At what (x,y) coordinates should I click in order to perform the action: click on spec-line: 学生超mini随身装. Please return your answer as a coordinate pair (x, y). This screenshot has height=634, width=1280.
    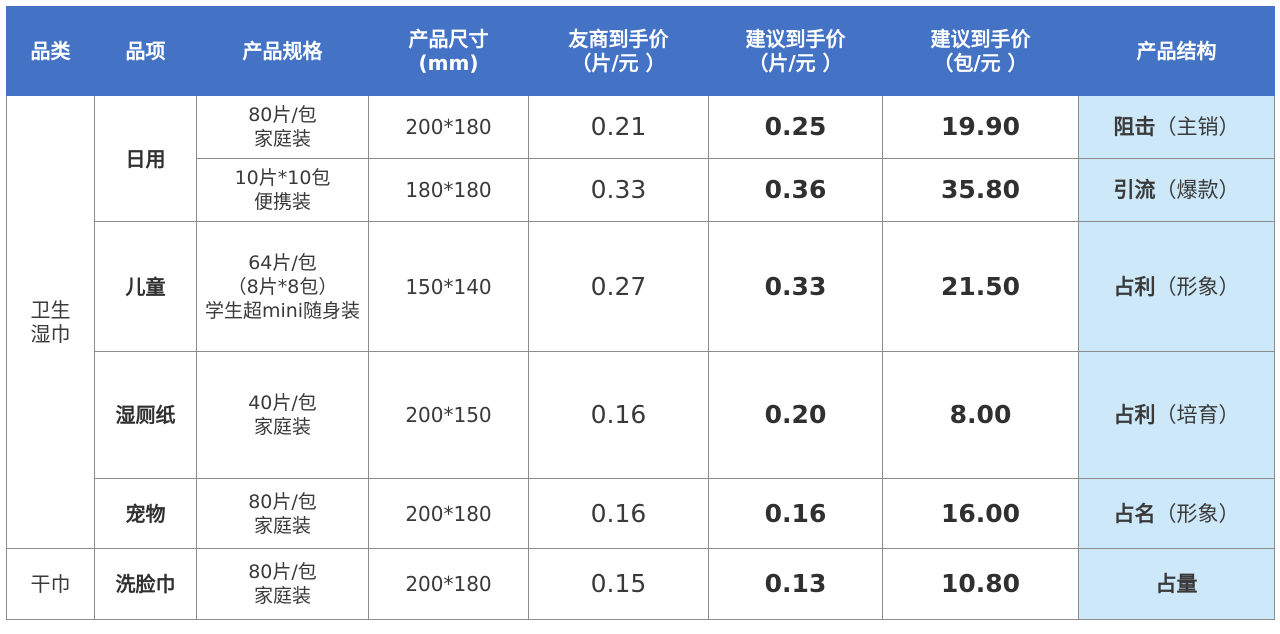
    Looking at the image, I should click on (282, 310).